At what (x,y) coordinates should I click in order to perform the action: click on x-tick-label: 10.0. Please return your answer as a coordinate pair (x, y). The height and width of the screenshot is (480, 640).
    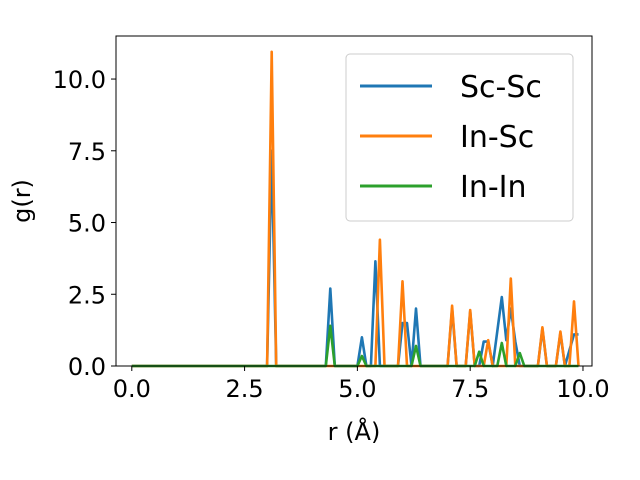
    Looking at the image, I should click on (582, 389).